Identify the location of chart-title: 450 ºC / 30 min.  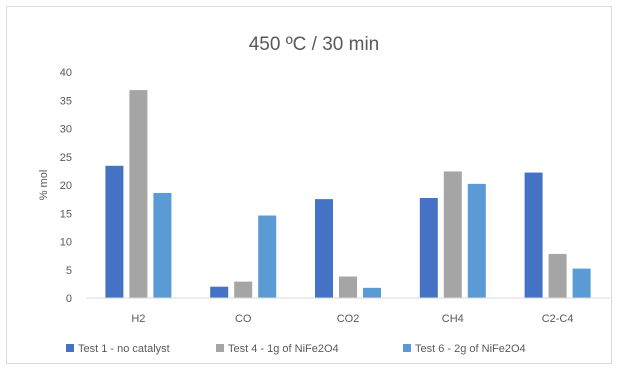
(314, 44).